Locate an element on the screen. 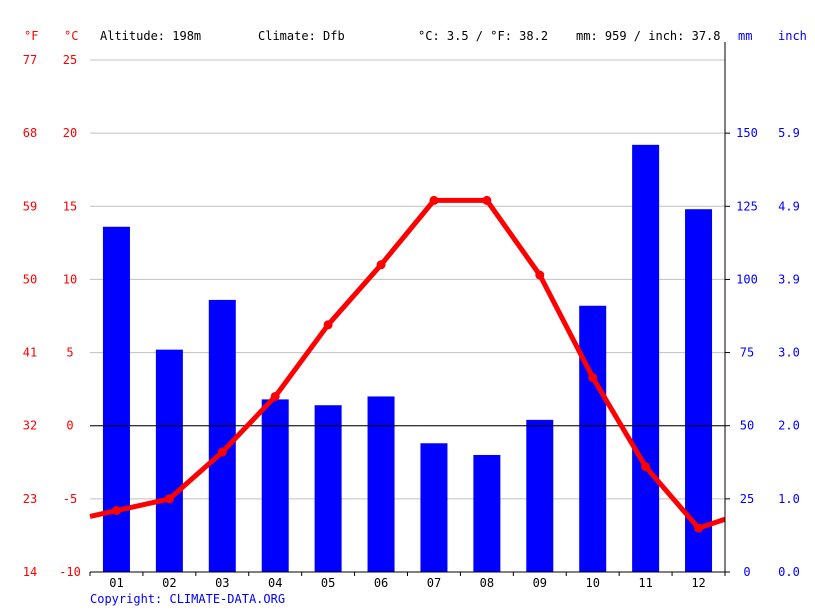 The image size is (815, 611). inch-tick-label: 3.9 is located at coordinates (789, 279).